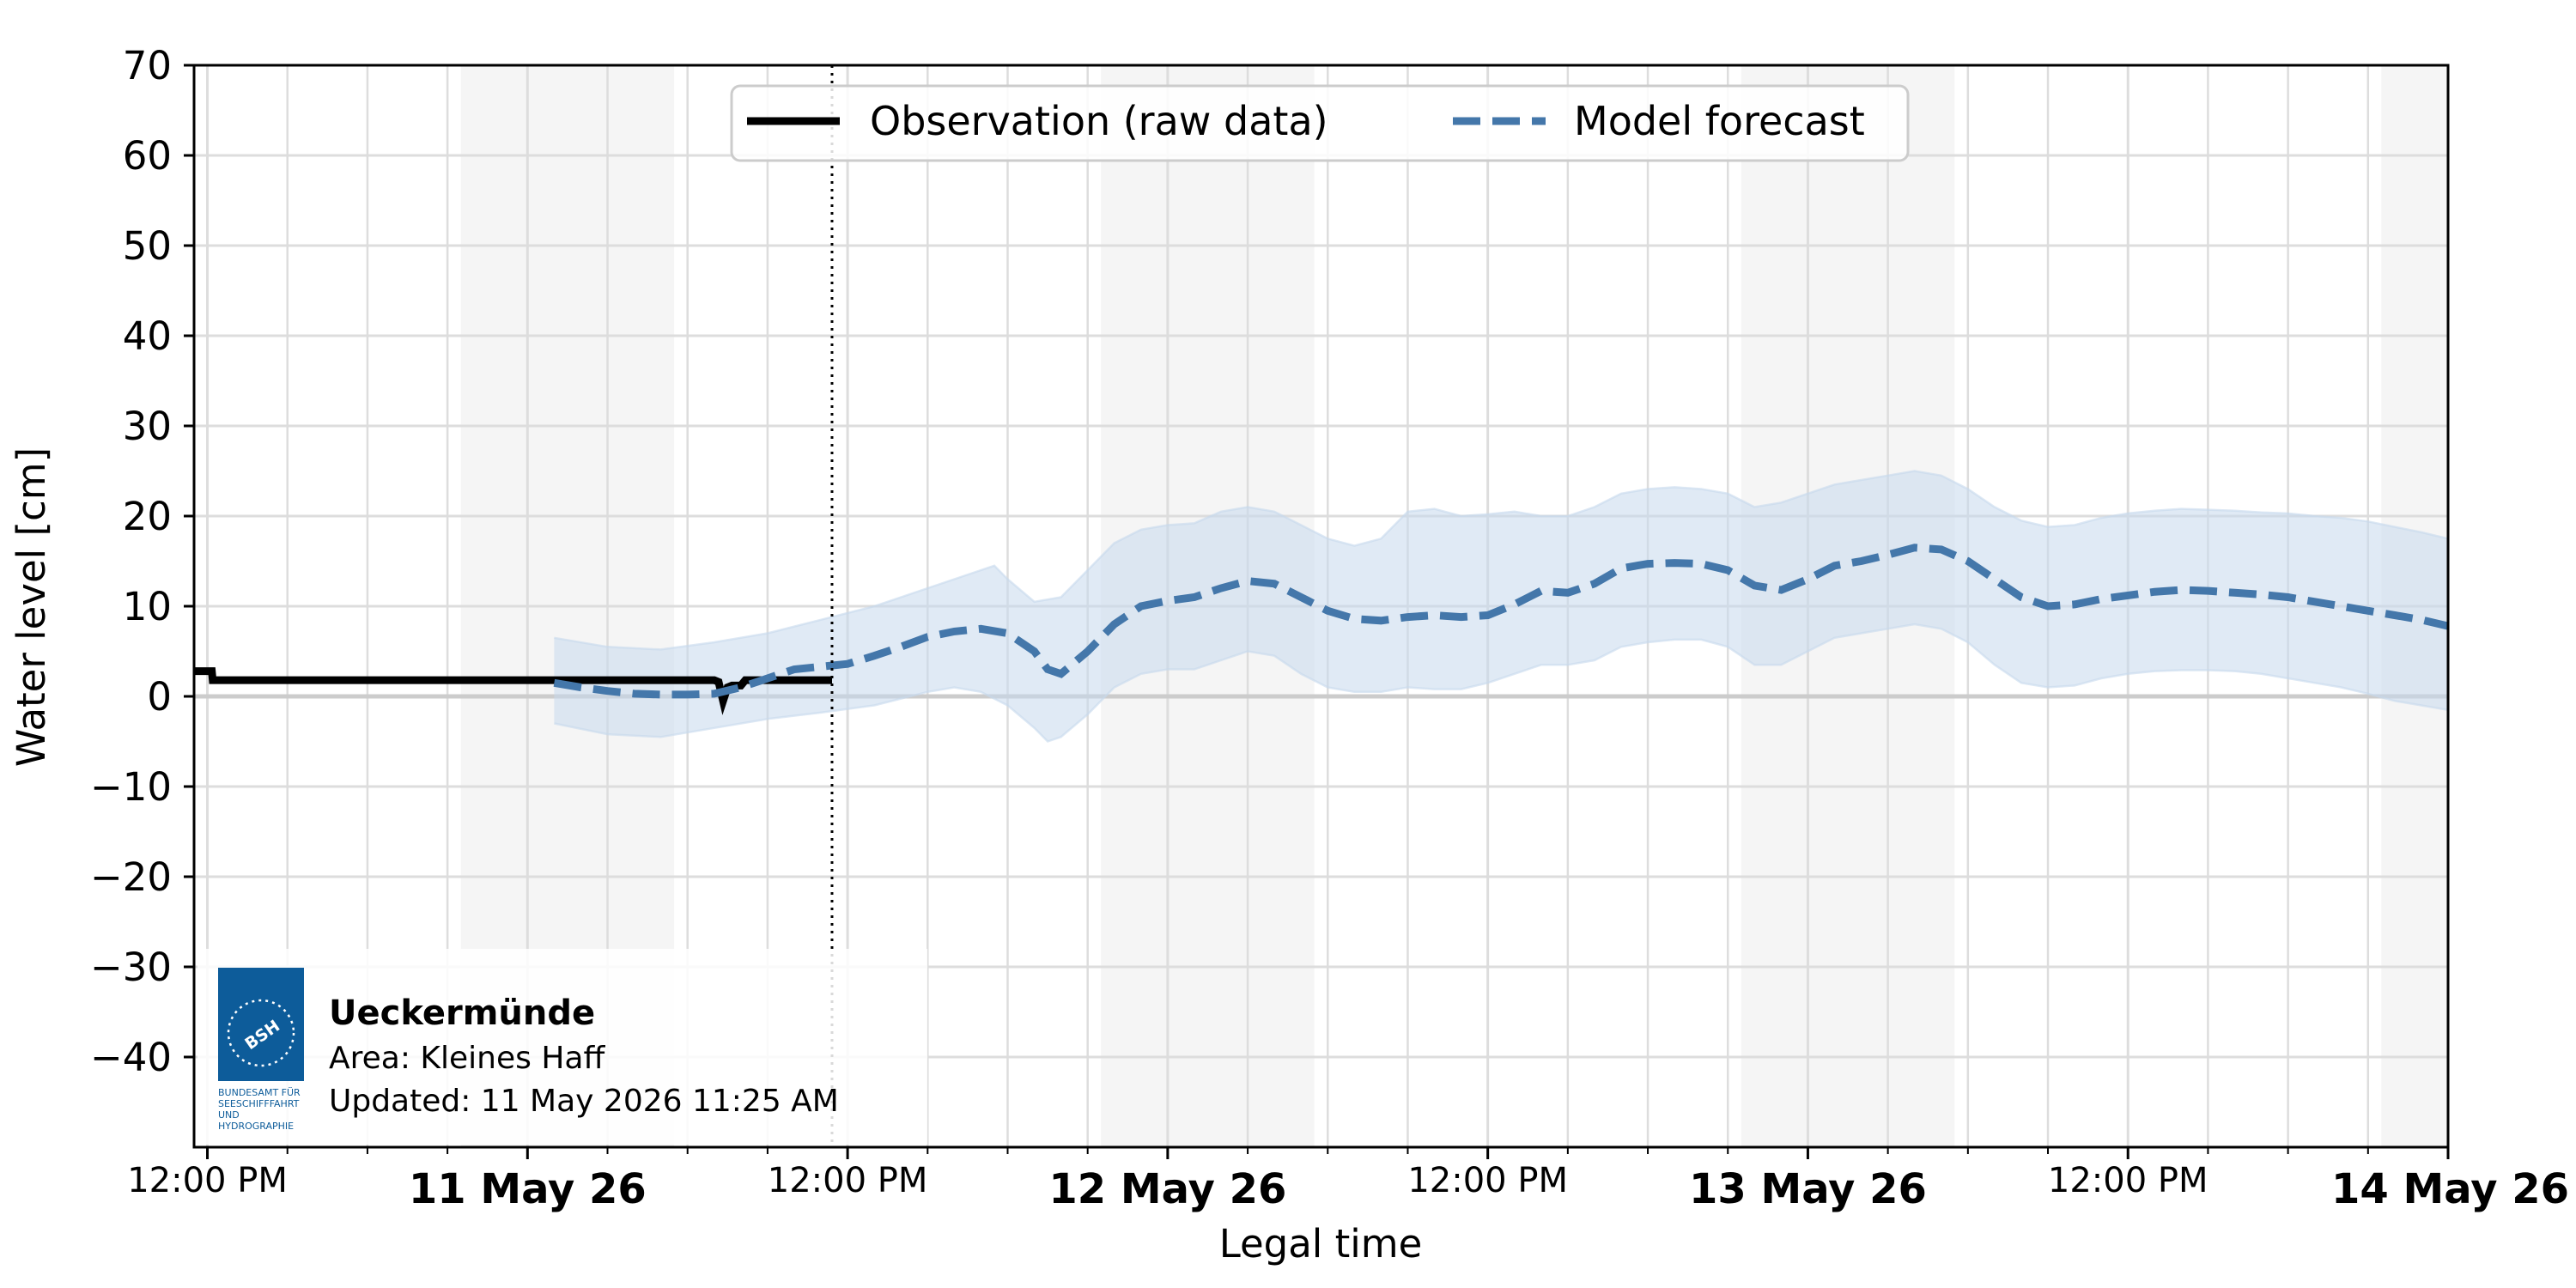  I want to click on y-axis-label: Water level [cm], so click(32, 607).